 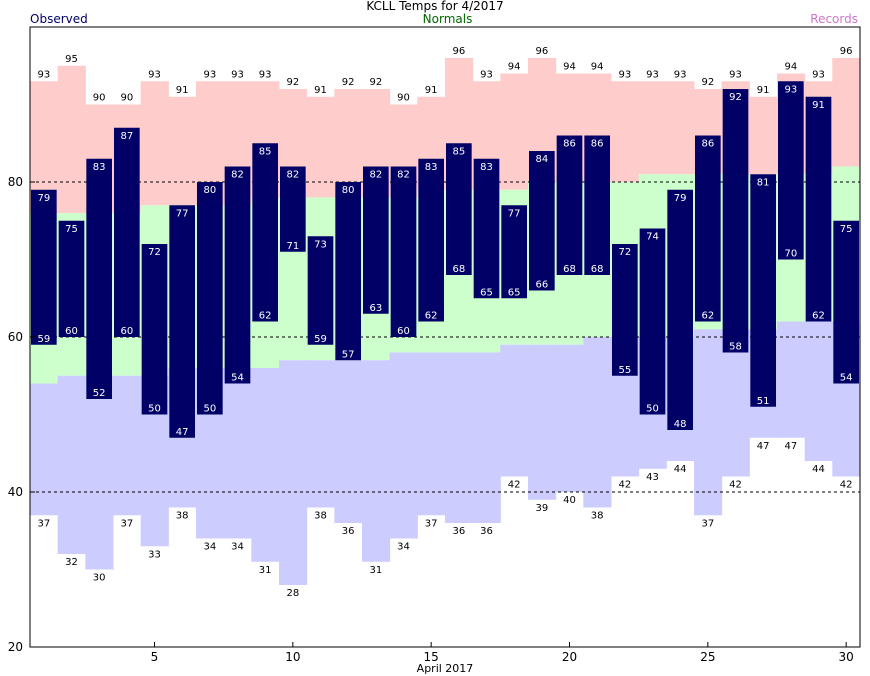 What do you see at coordinates (375, 308) in the screenshot?
I see `observed-low-label: 63` at bounding box center [375, 308].